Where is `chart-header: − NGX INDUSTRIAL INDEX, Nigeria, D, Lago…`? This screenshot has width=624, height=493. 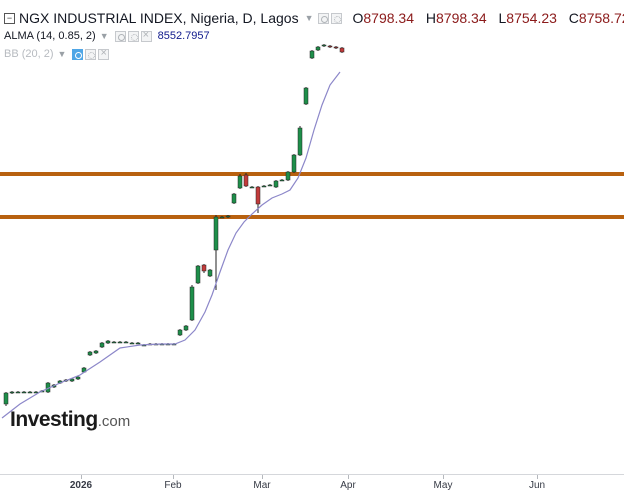 chart-header: − NGX INDUSTRIAL INDEX, Nigeria, D, Lago… is located at coordinates (314, 18).